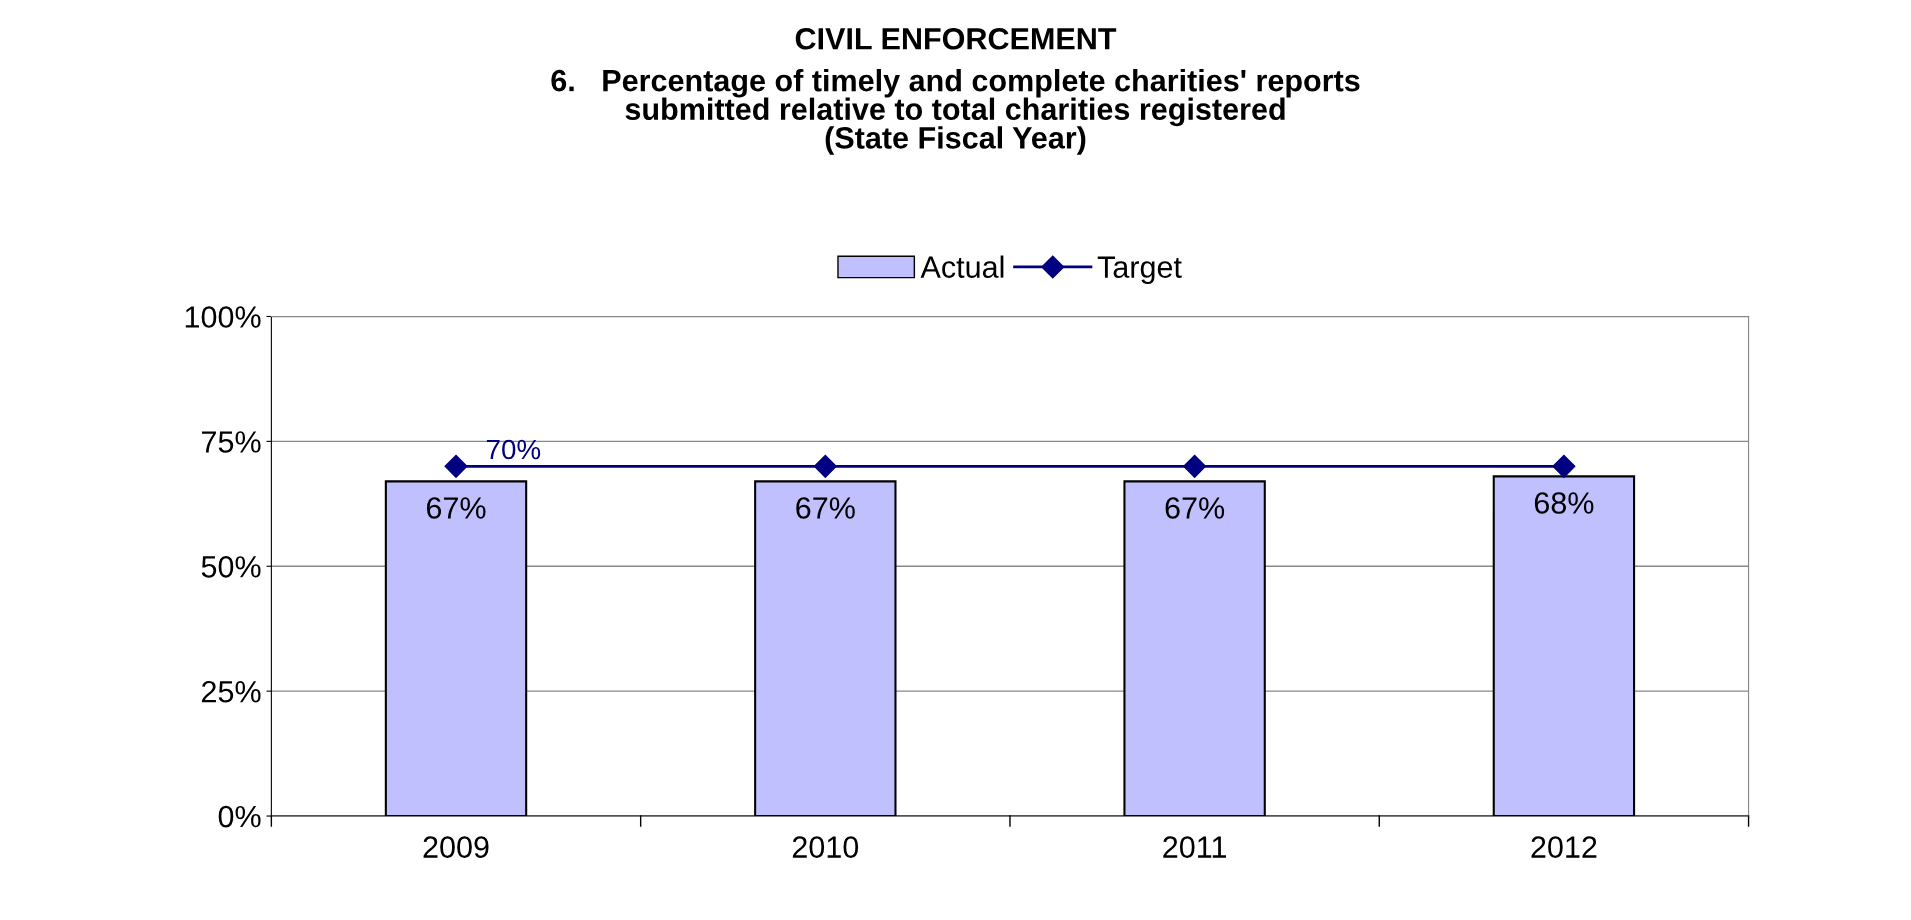  I want to click on x-tick-label: 2009, so click(456, 847).